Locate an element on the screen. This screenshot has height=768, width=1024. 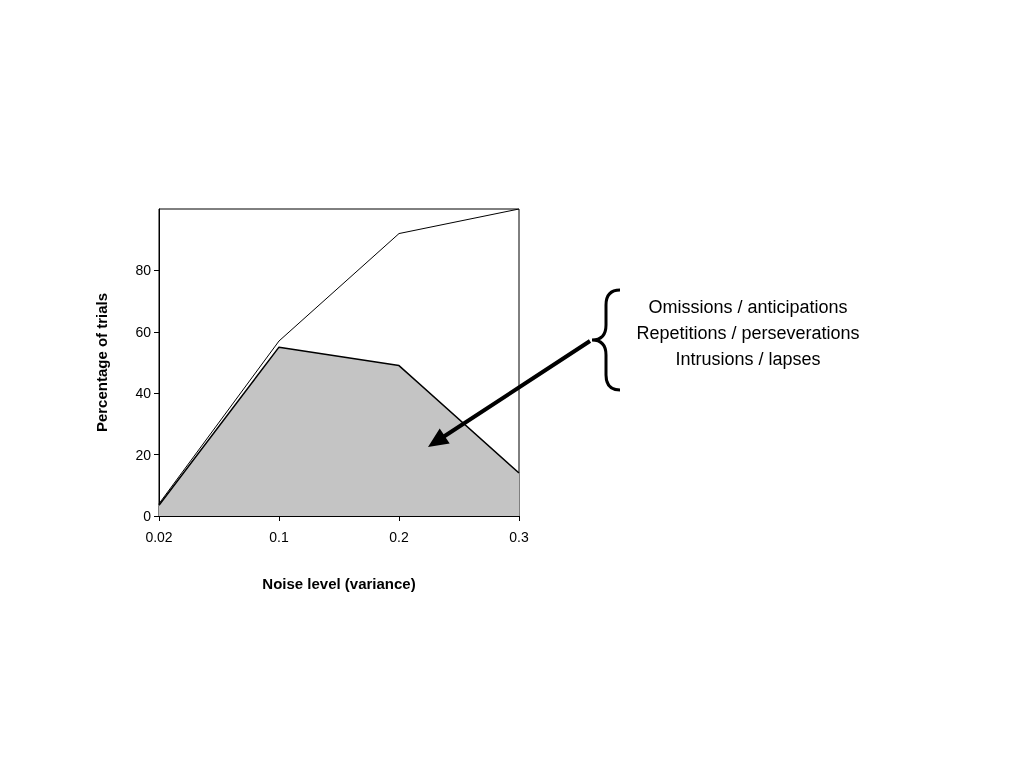
y-axis-title: Percentage of trials is located at coordinates (101, 362).